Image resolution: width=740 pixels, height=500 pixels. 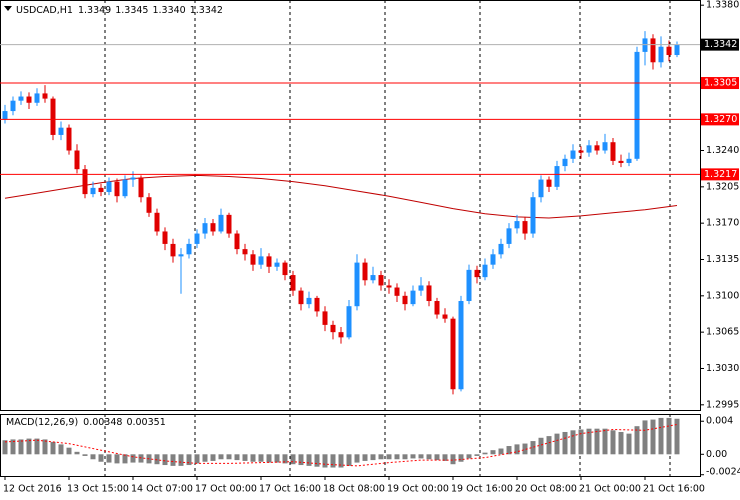 I want to click on y-tick-label: 1.3380, so click(x=722, y=5).